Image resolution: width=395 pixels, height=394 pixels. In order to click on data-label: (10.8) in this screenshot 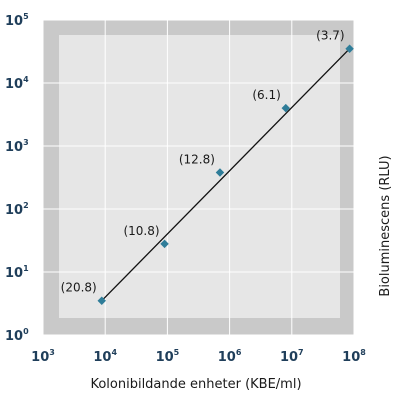, I will do `click(141, 231)`.